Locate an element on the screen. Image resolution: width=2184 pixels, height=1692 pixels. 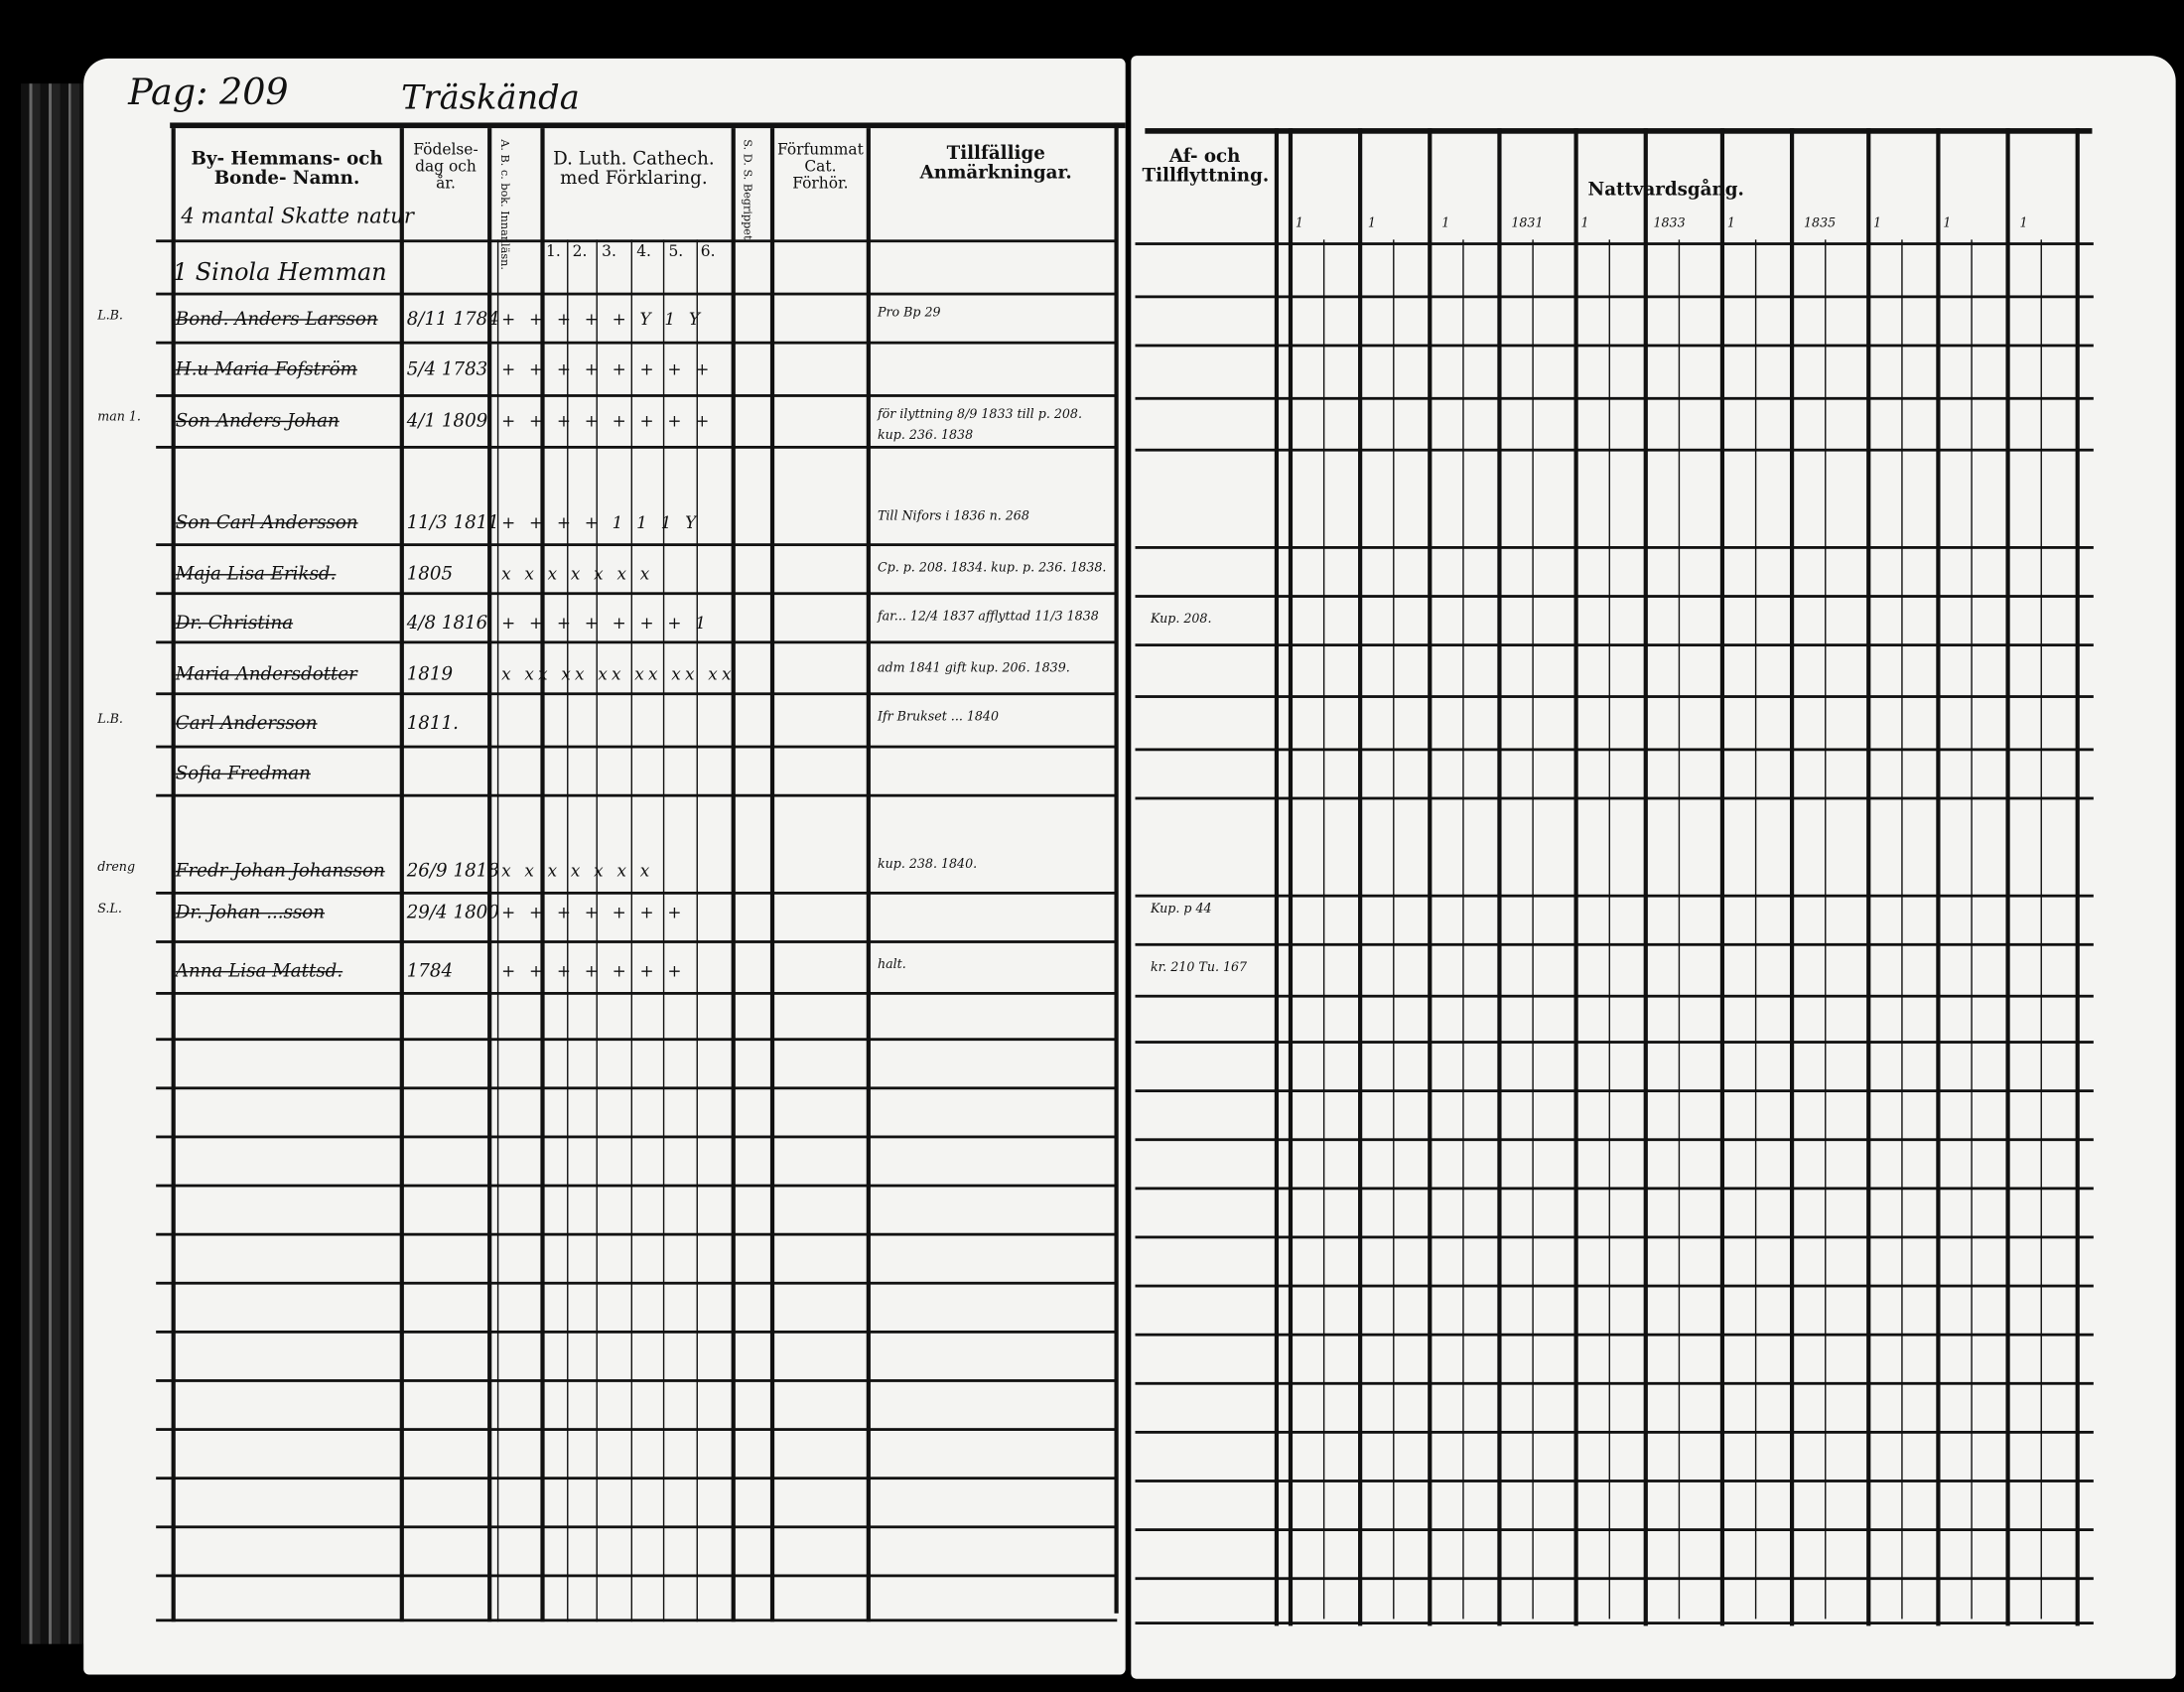
person-name: Maria Andersdotter is located at coordinates (266, 675).